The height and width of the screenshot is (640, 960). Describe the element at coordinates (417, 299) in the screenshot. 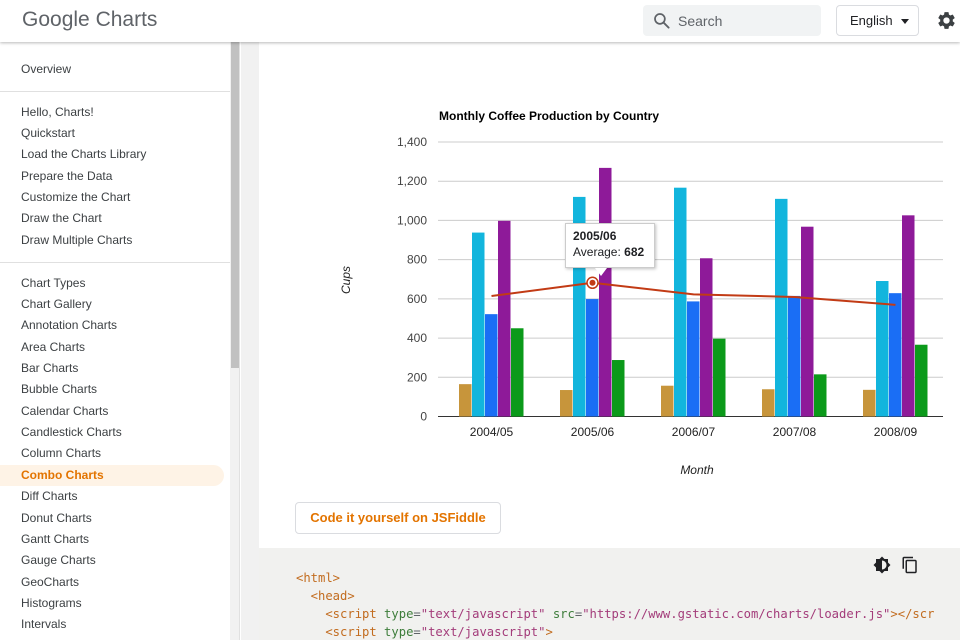

I see `y-tick-label: 600` at that location.